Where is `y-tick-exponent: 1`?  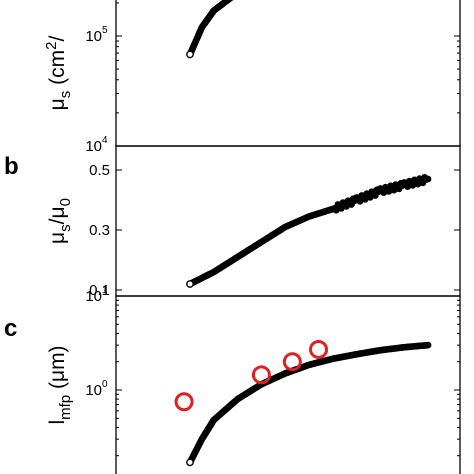
y-tick-exponent: 1 is located at coordinates (105, 290).